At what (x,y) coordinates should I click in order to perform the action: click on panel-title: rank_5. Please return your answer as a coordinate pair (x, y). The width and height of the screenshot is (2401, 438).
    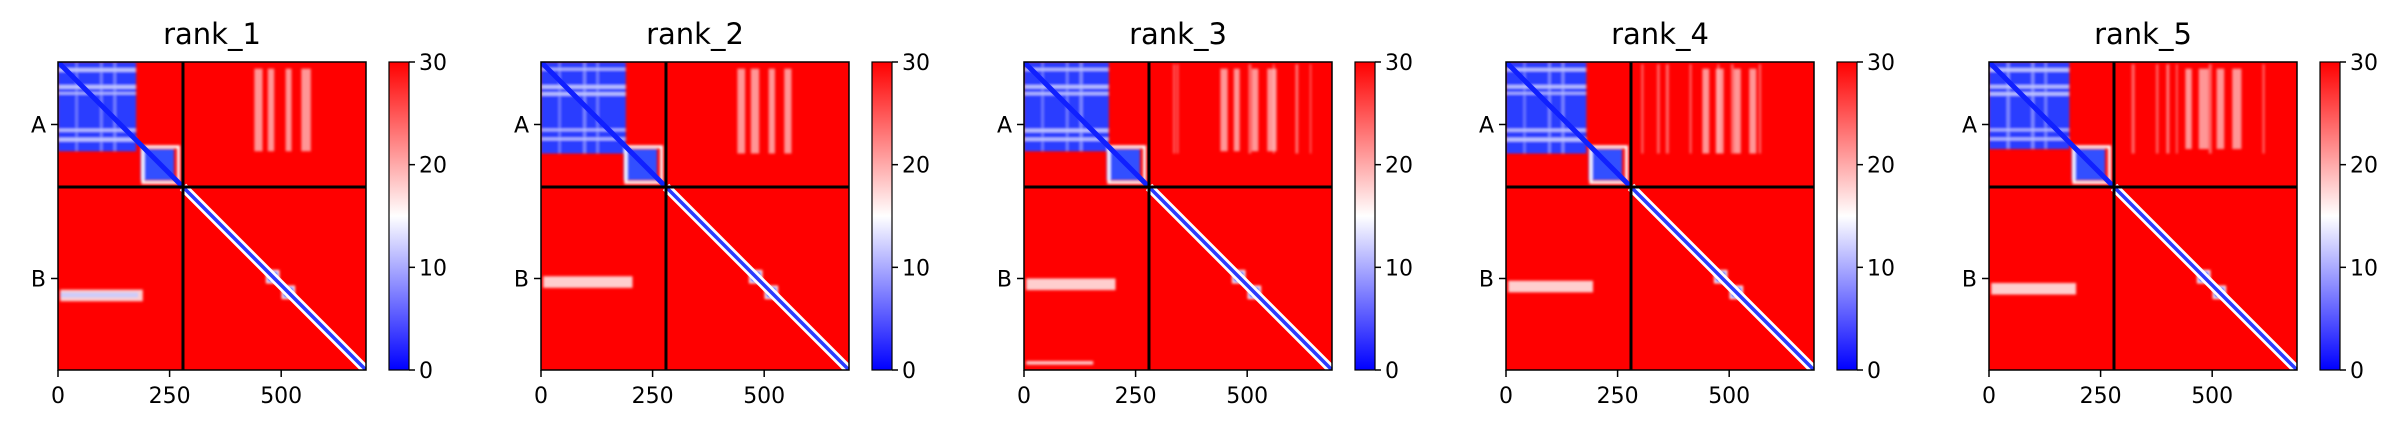
    Looking at the image, I should click on (2143, 34).